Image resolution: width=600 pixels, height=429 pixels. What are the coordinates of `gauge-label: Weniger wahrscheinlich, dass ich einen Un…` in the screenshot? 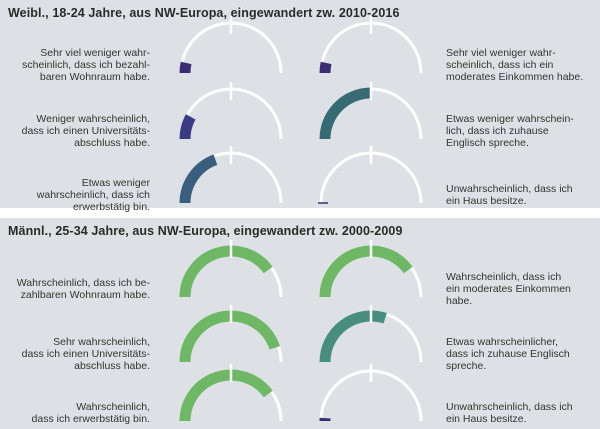 It's located at (85, 131).